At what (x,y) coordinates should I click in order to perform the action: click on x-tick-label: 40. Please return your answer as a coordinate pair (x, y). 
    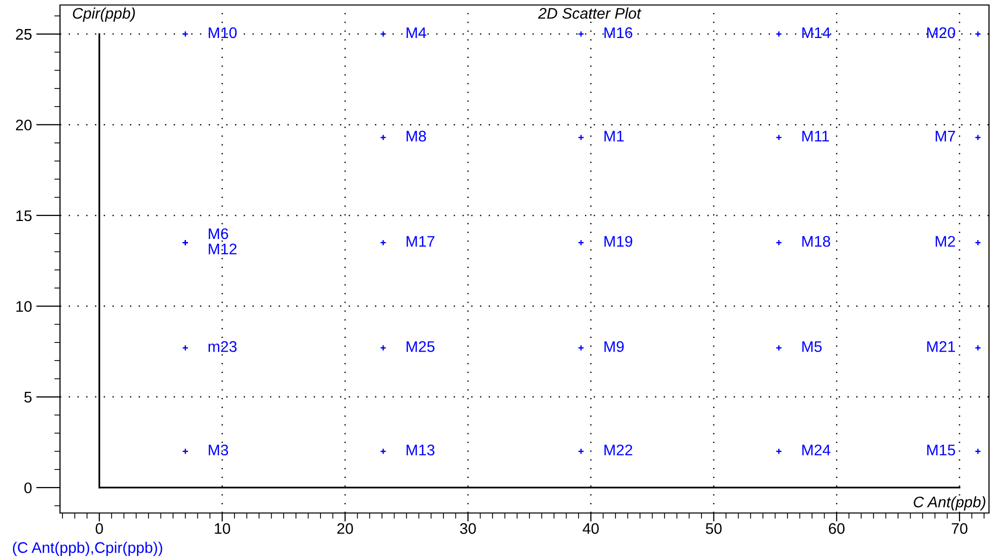
    Looking at the image, I should click on (590, 528).